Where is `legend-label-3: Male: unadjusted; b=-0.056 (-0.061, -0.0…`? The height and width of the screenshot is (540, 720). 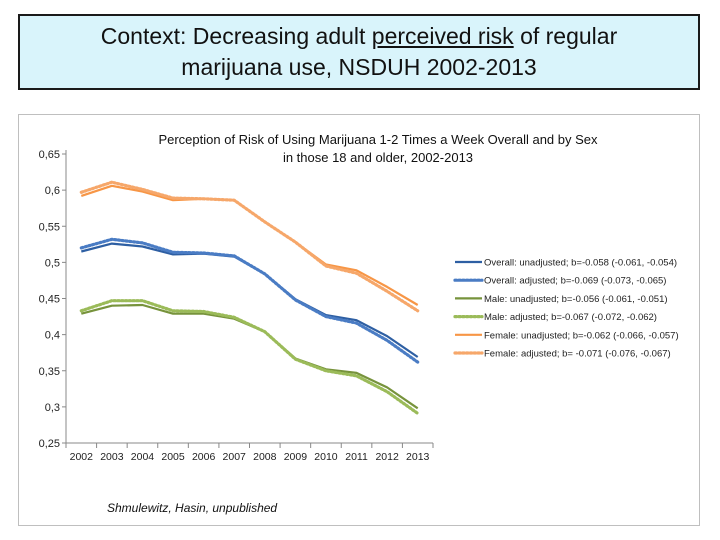
legend-label-3: Male: unadjusted; b=-0.056 (-0.061, -0.0… is located at coordinates (576, 299).